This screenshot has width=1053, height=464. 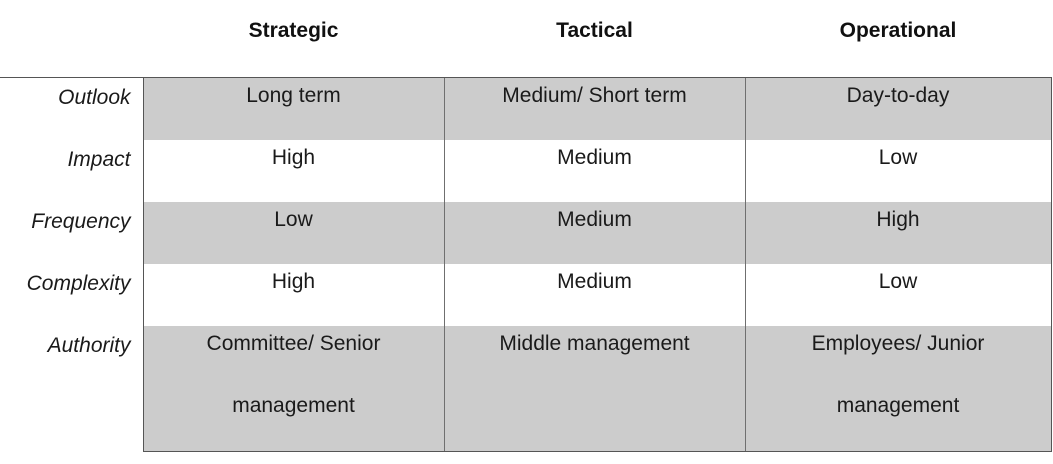 What do you see at coordinates (71, 388) in the screenshot?
I see `row-label-authority: Authority` at bounding box center [71, 388].